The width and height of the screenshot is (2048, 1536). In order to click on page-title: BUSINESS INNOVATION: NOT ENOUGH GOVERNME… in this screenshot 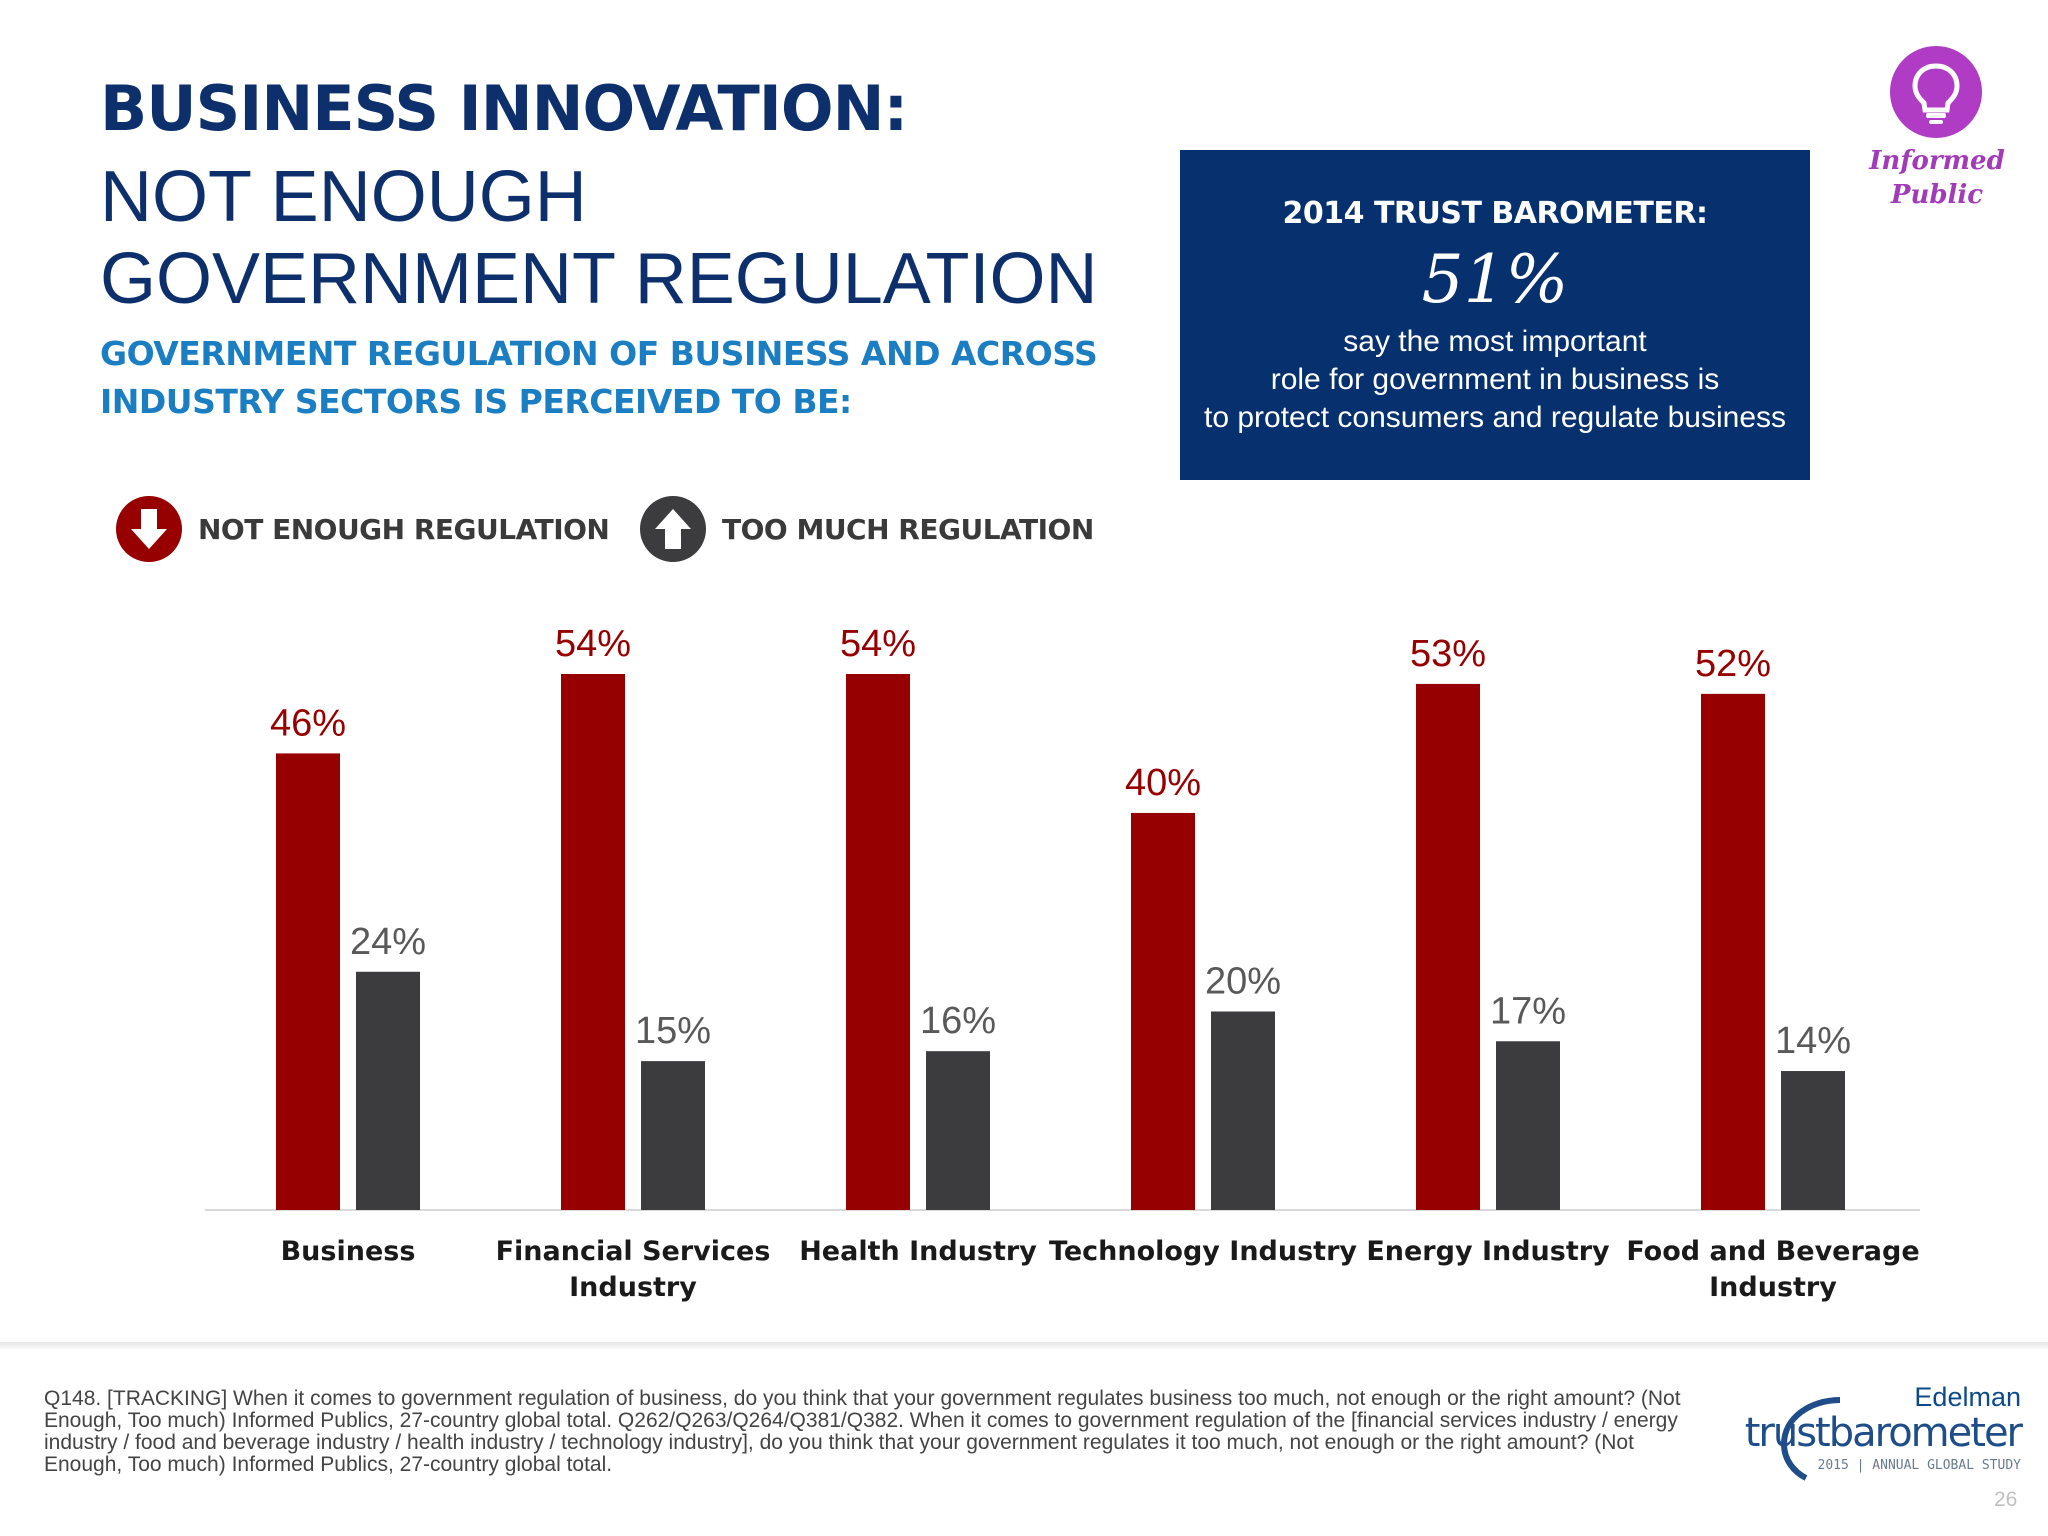, I will do `click(598, 199)`.